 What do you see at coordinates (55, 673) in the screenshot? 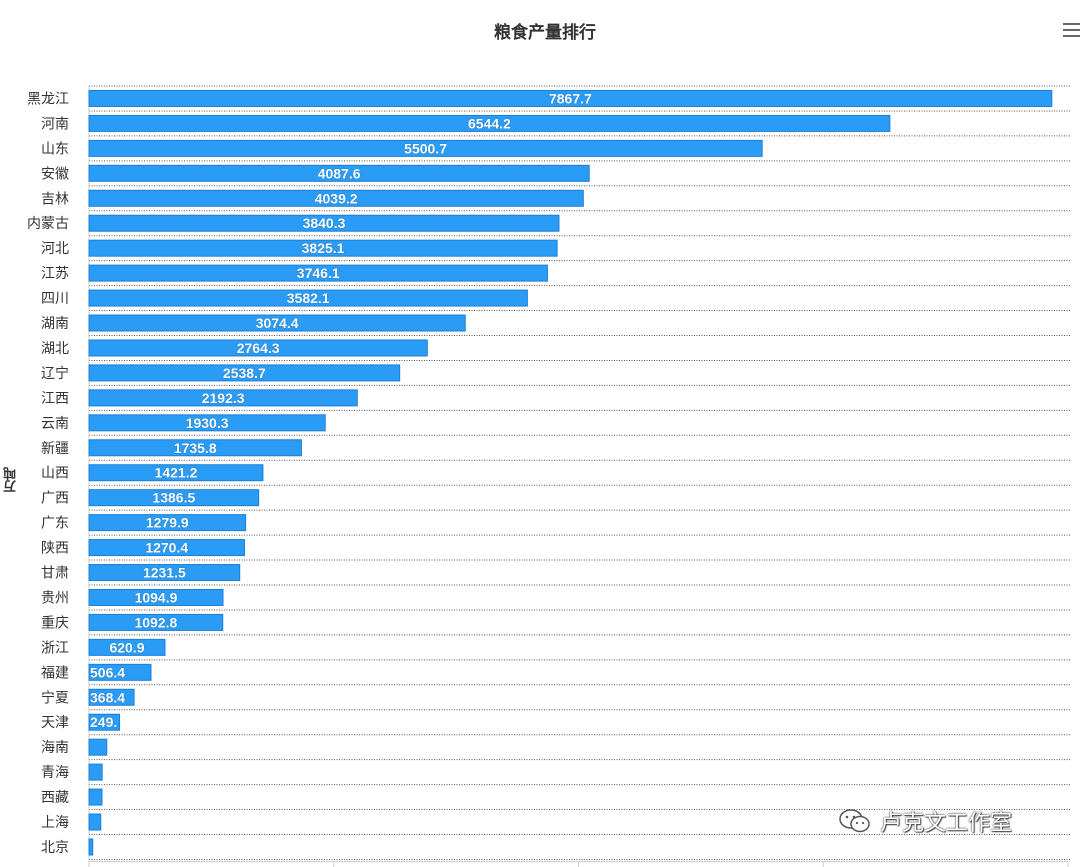
I see `category-label: 福建` at bounding box center [55, 673].